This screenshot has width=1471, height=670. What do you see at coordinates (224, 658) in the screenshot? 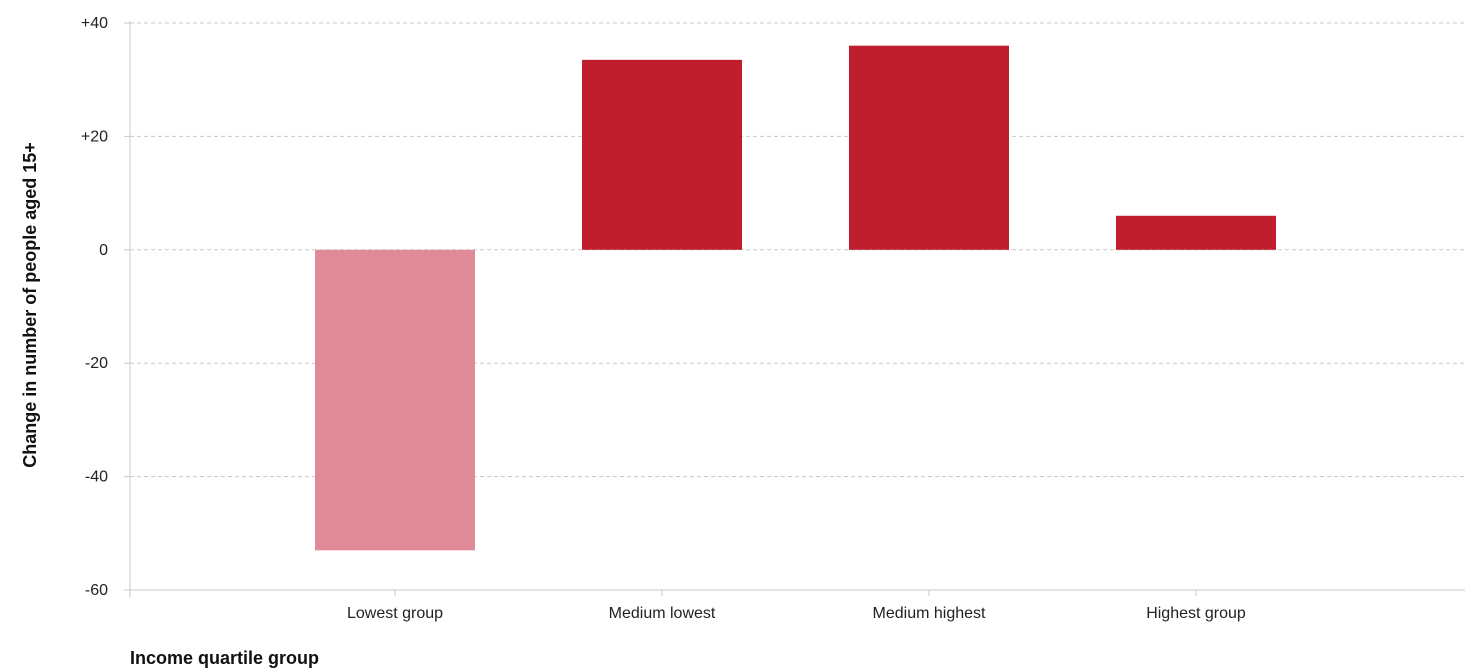
I see `x-axis-title: Income quartile group` at bounding box center [224, 658].